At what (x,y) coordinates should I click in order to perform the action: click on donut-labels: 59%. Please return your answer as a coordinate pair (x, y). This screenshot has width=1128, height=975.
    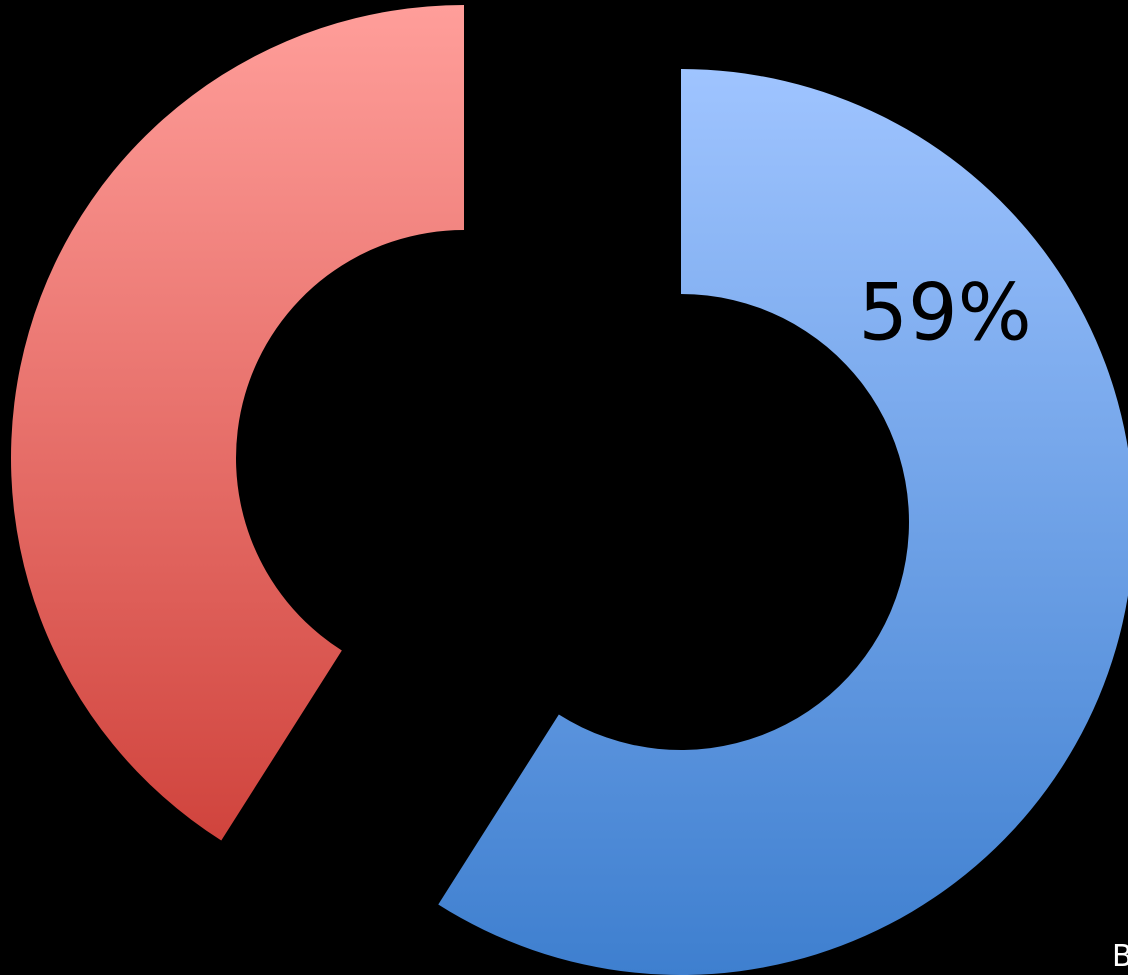
    Looking at the image, I should click on (944, 313).